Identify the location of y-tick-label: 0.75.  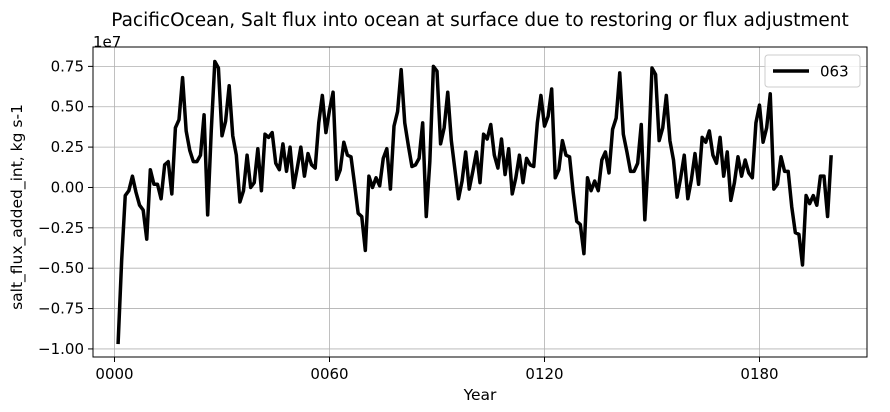
(67, 66).